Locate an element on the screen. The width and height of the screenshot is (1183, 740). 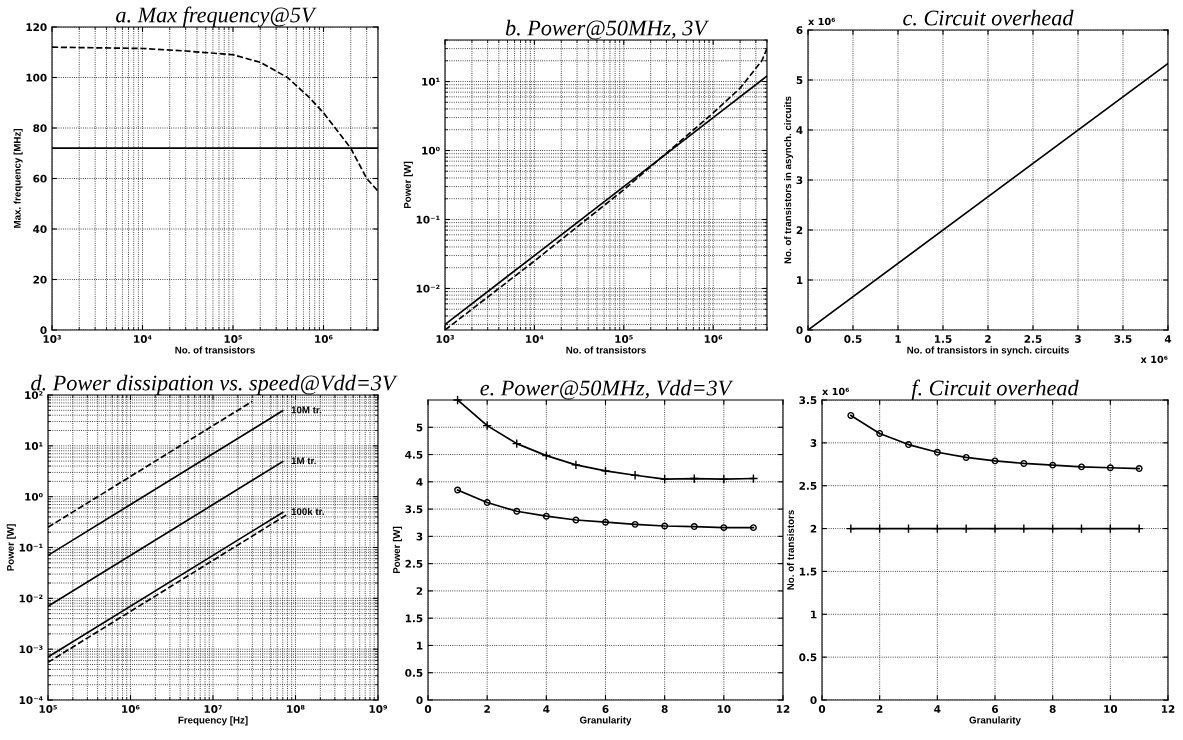
chart-title: f. Circuit overhead is located at coordinates (995, 389).